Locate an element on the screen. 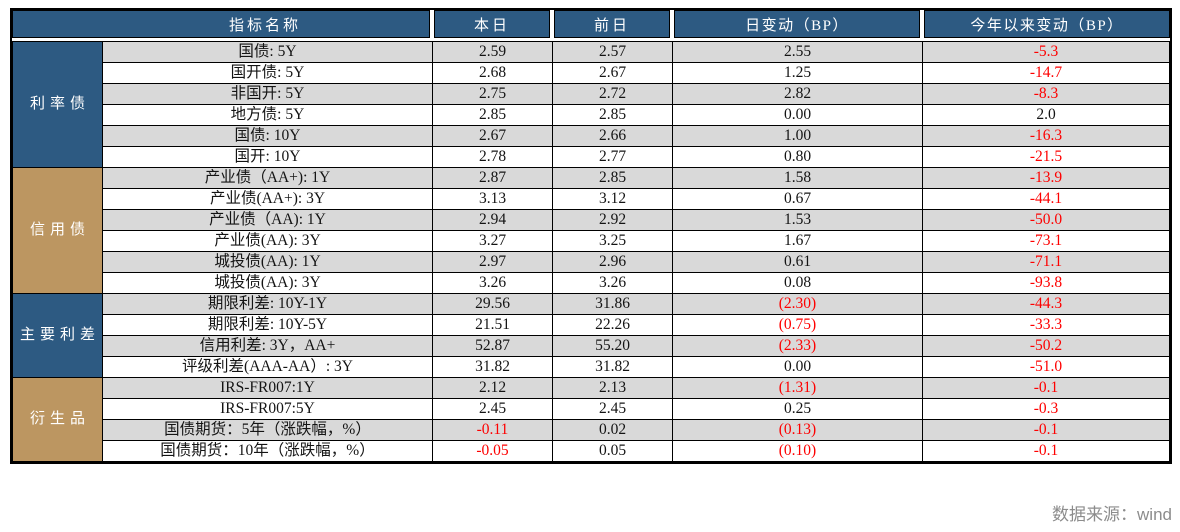 This screenshot has width=1180, height=532. day-change-cell: 0.80 is located at coordinates (797, 157).